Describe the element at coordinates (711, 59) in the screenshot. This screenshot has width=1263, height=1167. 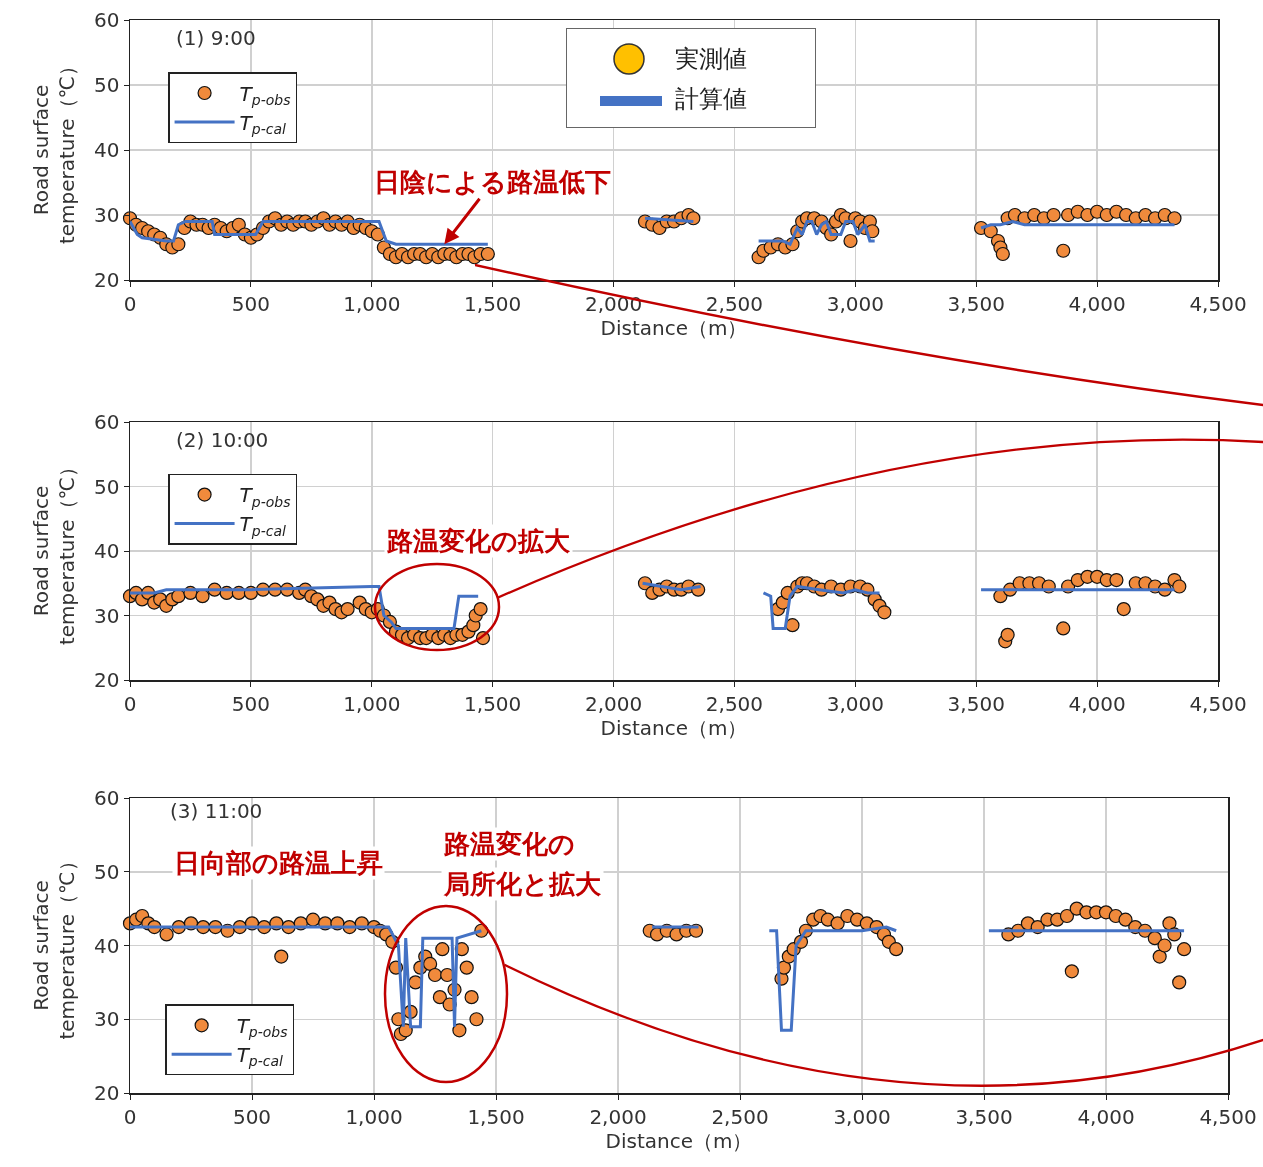
I see `annotation: 実測値` at that location.